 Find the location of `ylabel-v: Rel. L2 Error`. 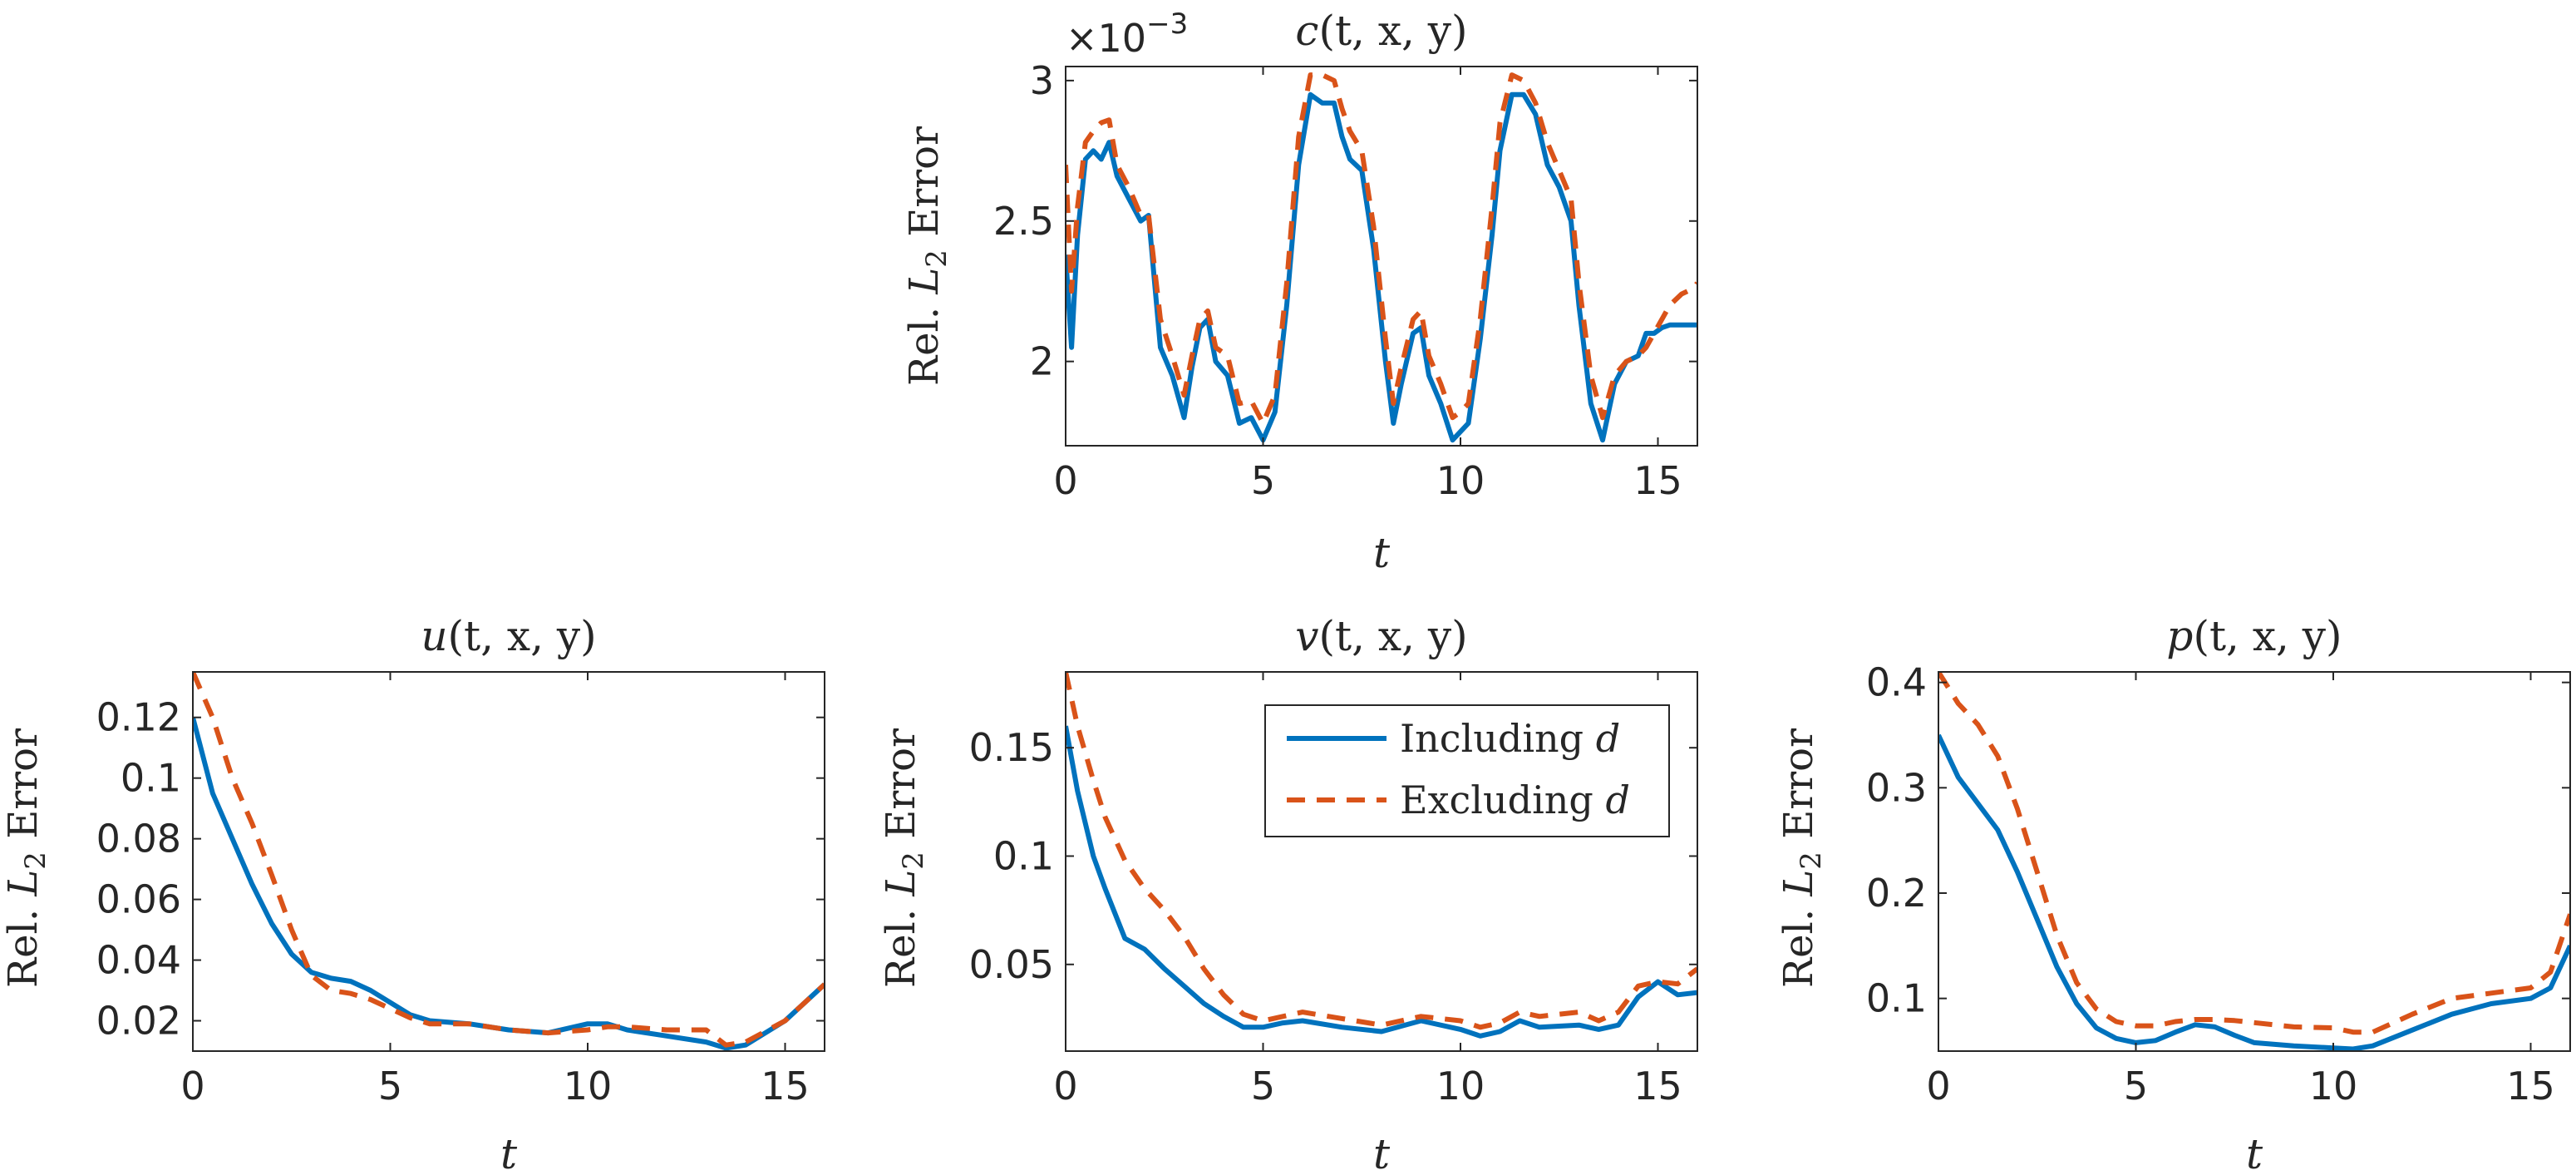

ylabel-v: Rel. L2 Error is located at coordinates (904, 858).